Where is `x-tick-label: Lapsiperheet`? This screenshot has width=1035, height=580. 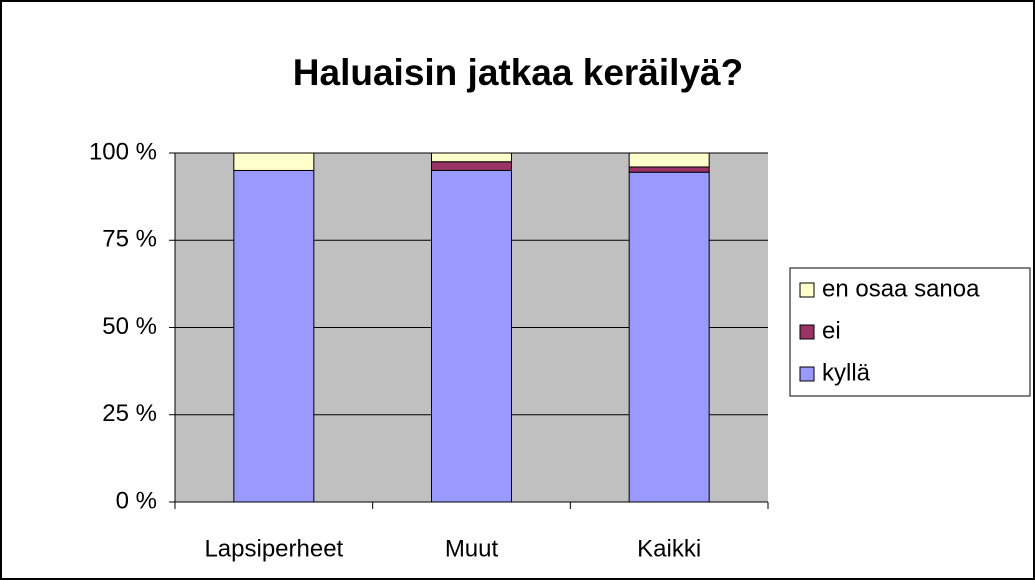
x-tick-label: Lapsiperheet is located at coordinates (273, 548).